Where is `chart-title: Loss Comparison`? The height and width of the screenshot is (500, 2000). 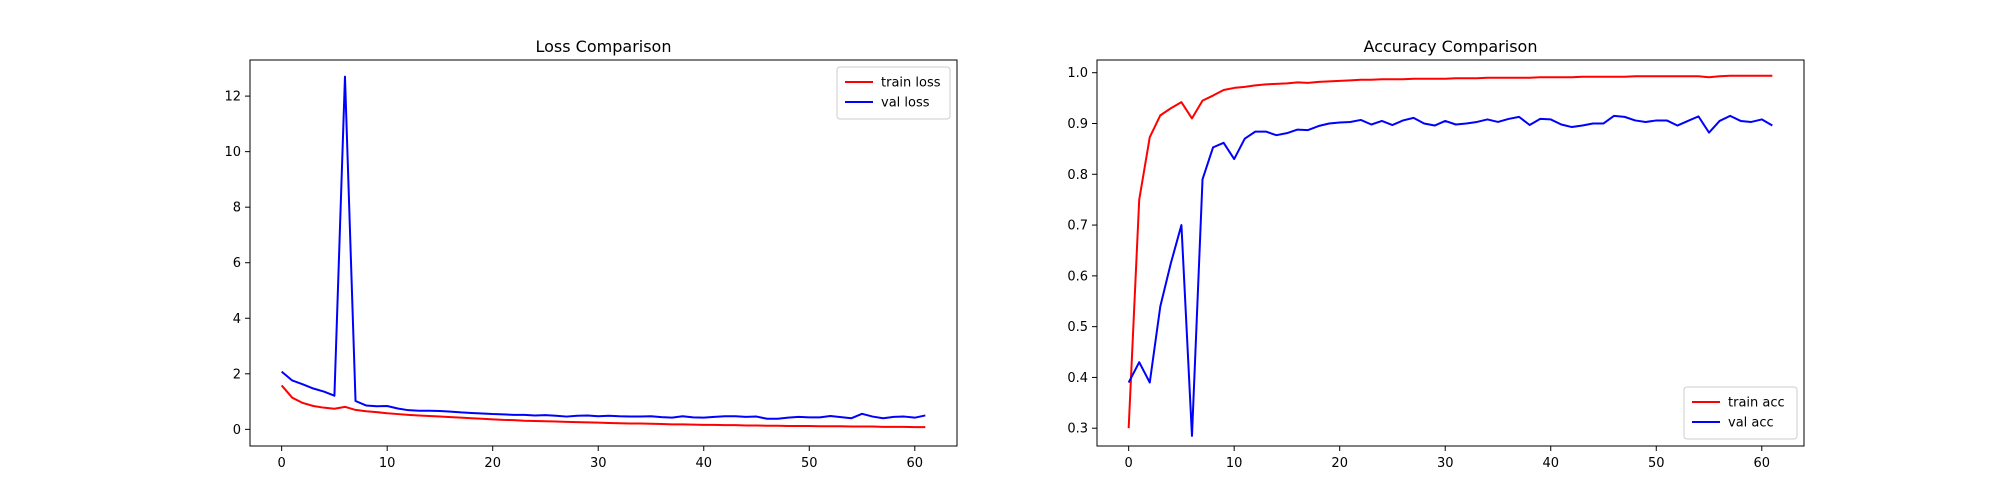
chart-title: Loss Comparison is located at coordinates (604, 46).